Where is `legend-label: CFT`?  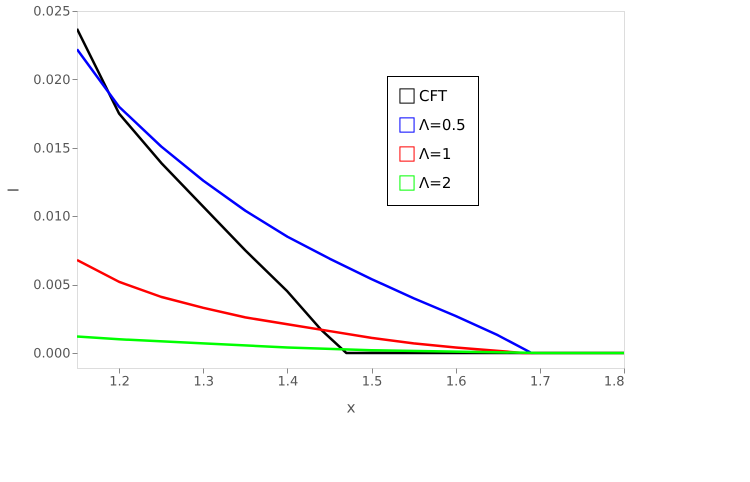 legend-label: CFT is located at coordinates (433, 96).